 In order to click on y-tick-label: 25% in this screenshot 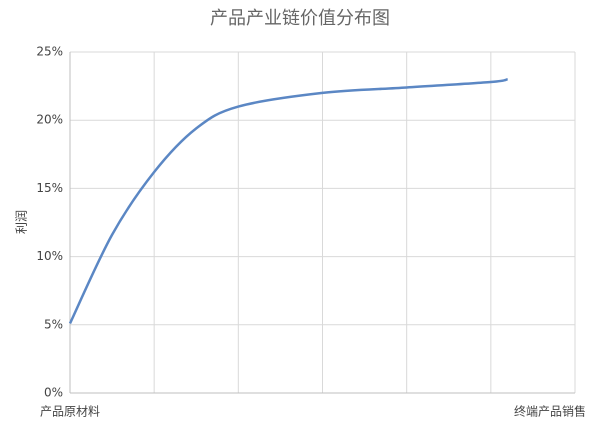, I will do `click(49, 52)`.